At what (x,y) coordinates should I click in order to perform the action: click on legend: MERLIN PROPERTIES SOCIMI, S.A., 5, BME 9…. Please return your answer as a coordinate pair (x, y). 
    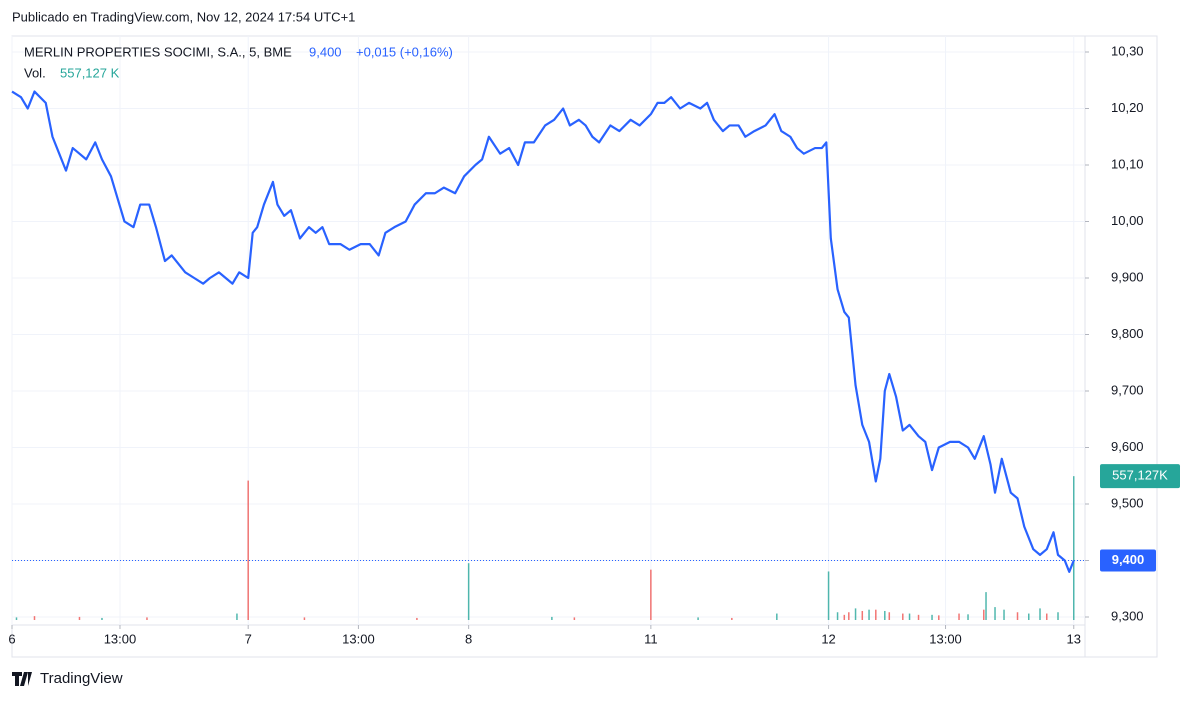
    Looking at the image, I should click on (238, 62).